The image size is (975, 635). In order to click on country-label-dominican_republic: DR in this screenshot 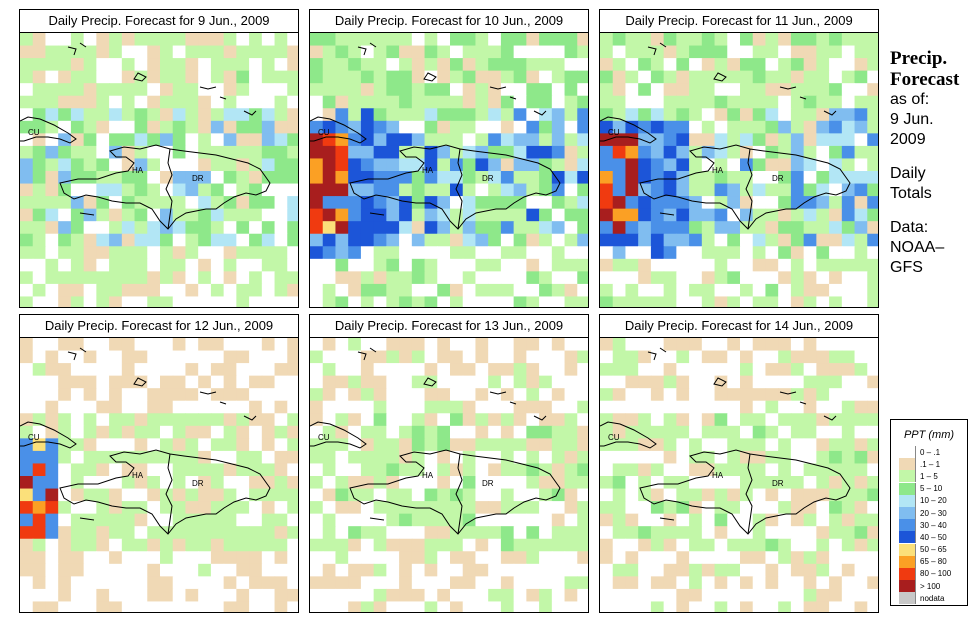, I will do `click(488, 178)`.